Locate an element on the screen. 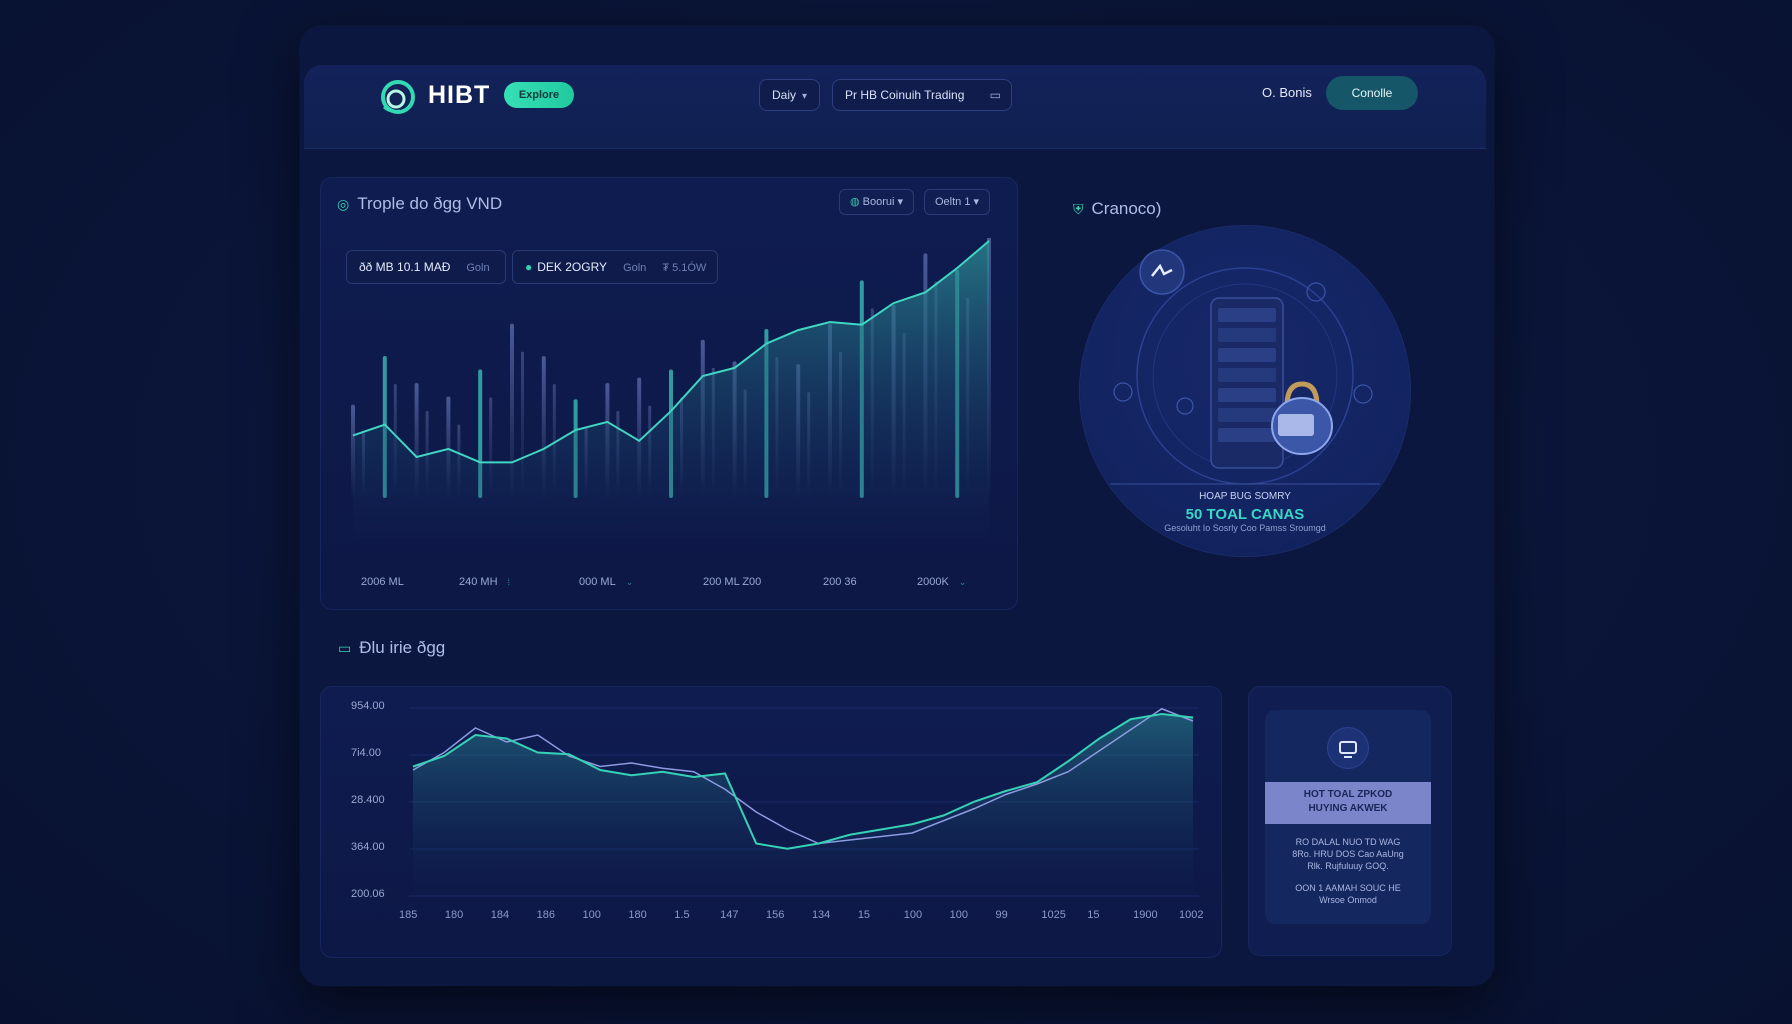 The width and height of the screenshot is (1792, 1024). option-select: Oeltn 1 ▾ is located at coordinates (957, 202).